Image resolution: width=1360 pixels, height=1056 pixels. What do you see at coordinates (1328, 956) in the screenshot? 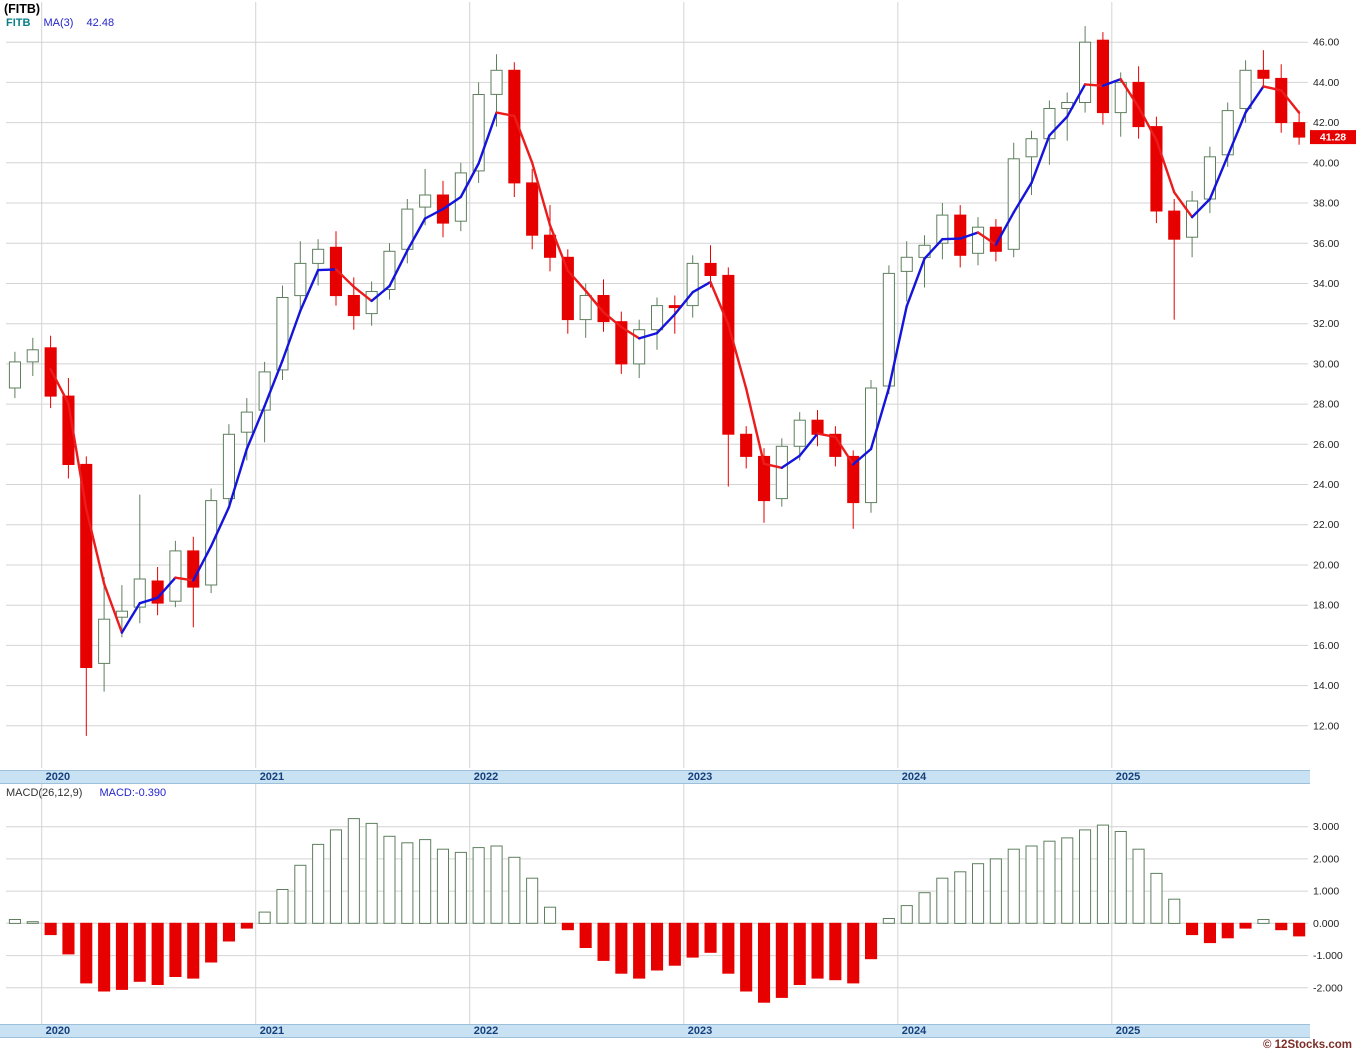
I see `macd-axis-tick: -1.000` at bounding box center [1328, 956].